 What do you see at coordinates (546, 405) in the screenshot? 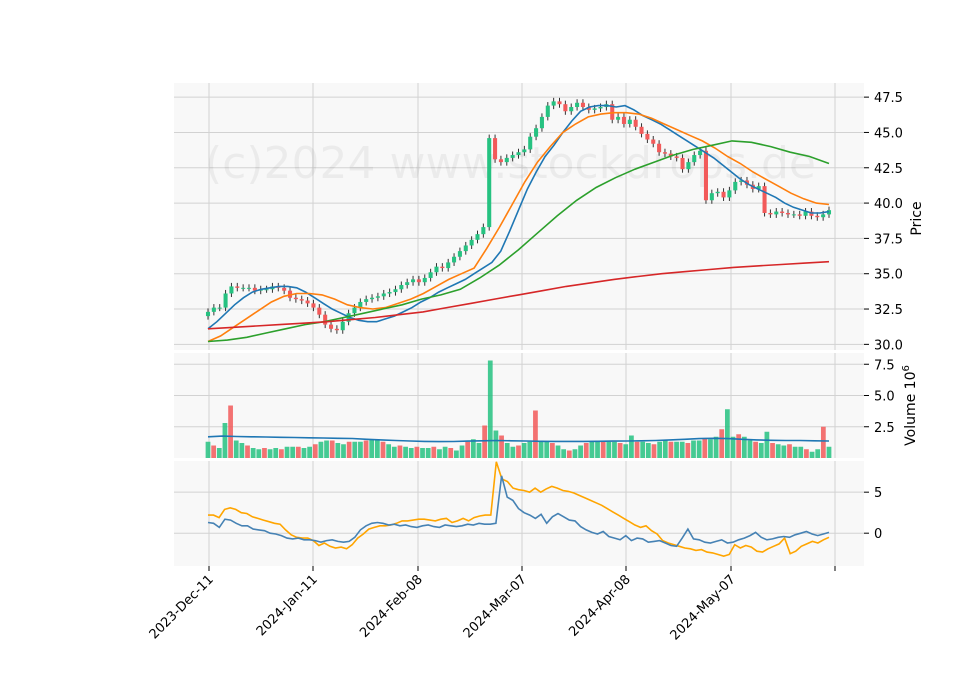
I see `volume-panel: 2.5 5.0 7.5 Volume 106` at bounding box center [546, 405].